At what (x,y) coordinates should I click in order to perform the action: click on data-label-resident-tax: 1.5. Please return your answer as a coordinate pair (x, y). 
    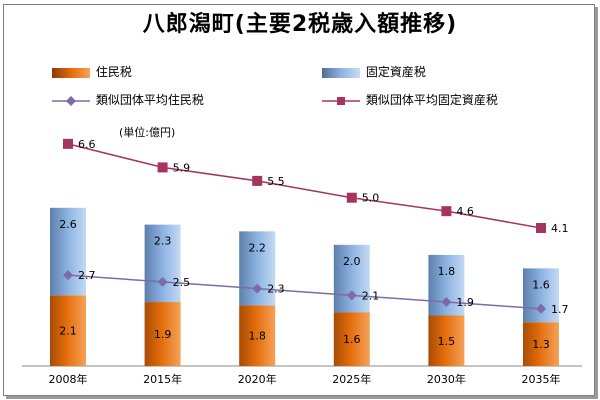
    Looking at the image, I should click on (447, 341).